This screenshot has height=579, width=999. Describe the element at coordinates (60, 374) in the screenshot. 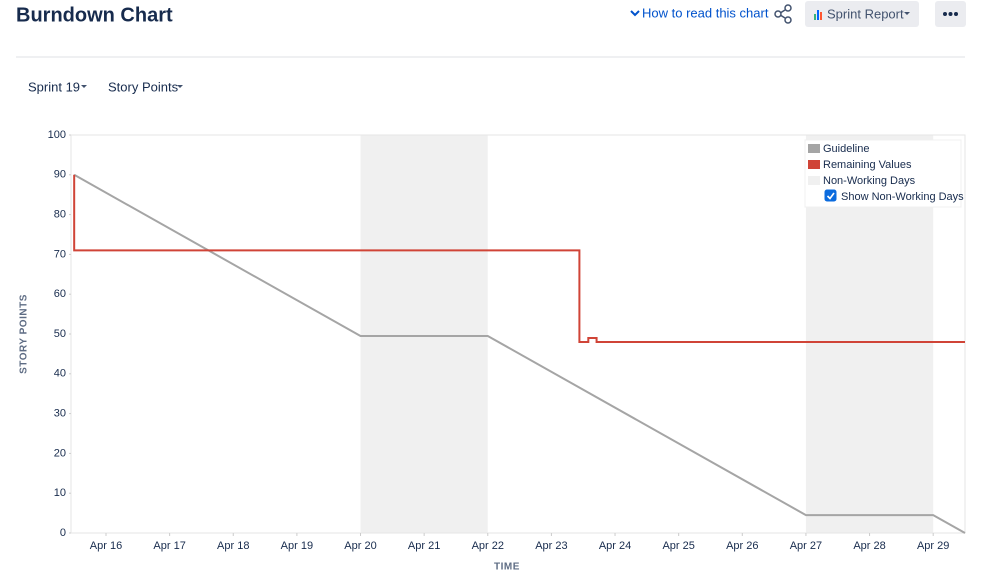

I see `y-tick-label: 40` at that location.